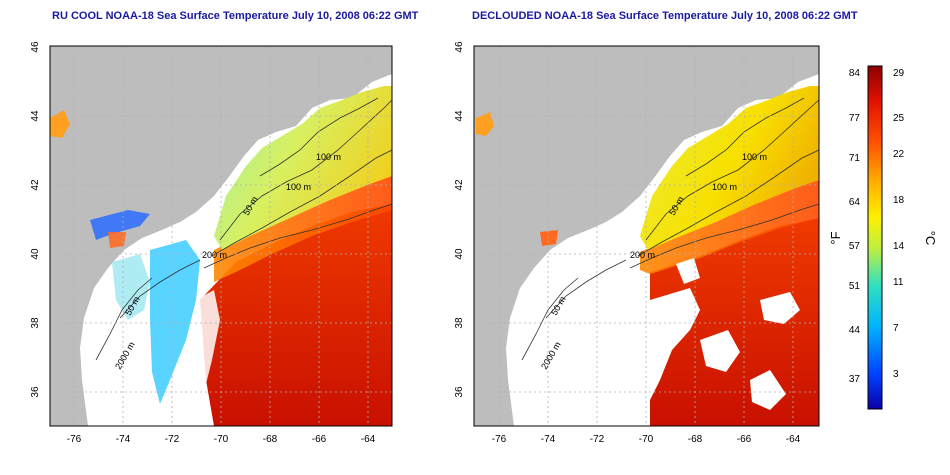 The width and height of the screenshot is (950, 475). I want to click on fahrenheit-tick: 51, so click(855, 286).